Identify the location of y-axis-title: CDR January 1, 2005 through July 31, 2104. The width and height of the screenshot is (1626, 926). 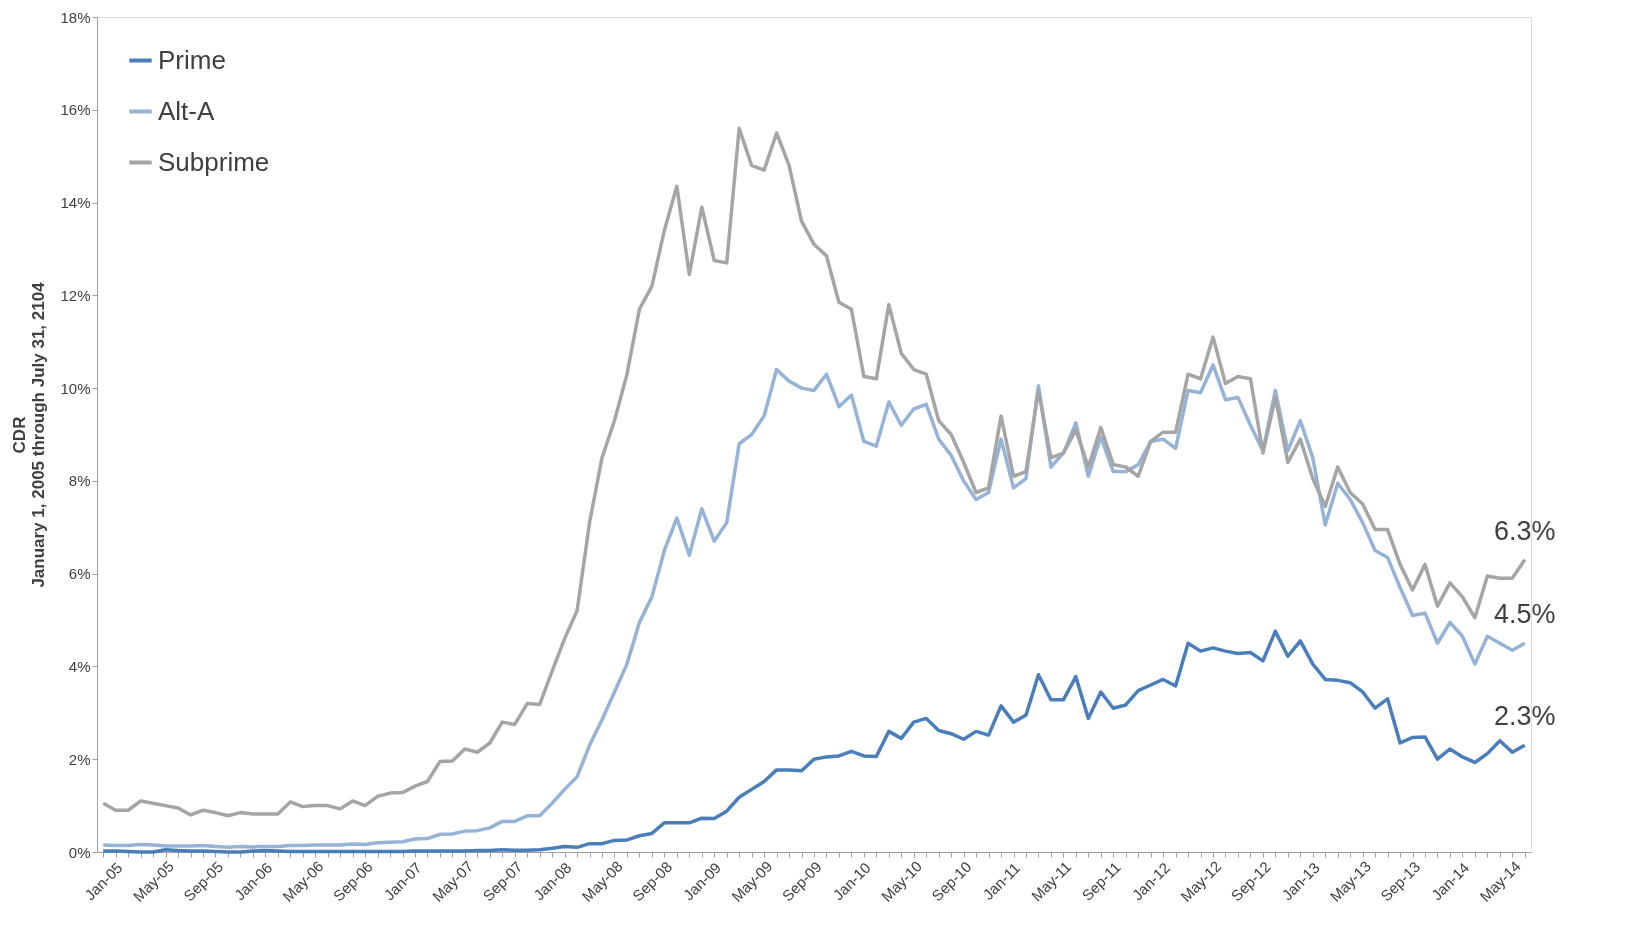
(29, 434).